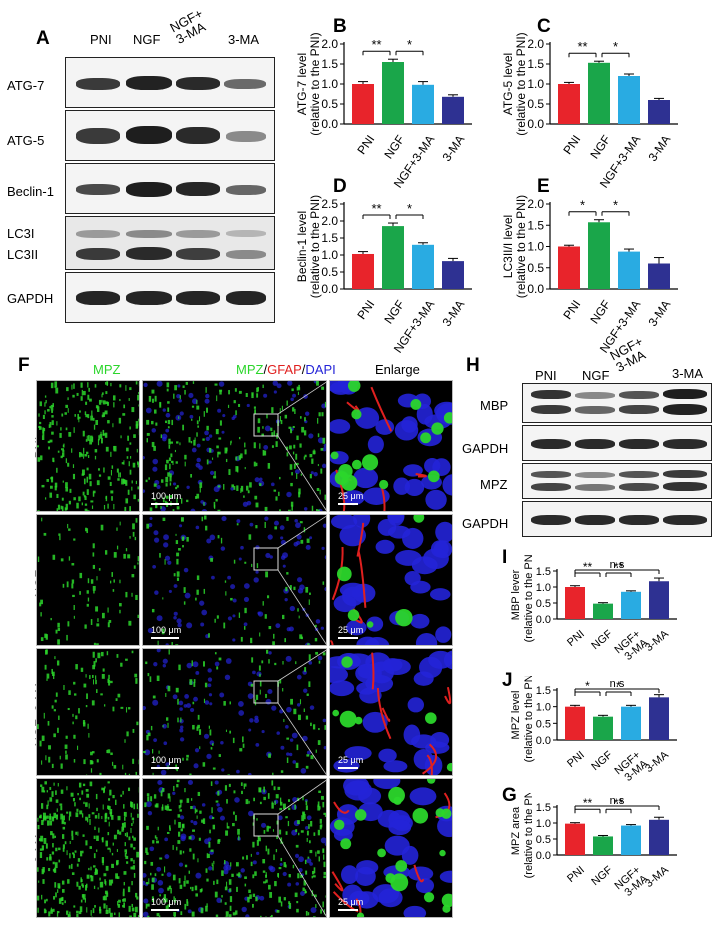 The height and width of the screenshot is (939, 717). Describe the element at coordinates (166, 760) in the screenshot. I see `scale-bar-label: 100 μm` at that location.